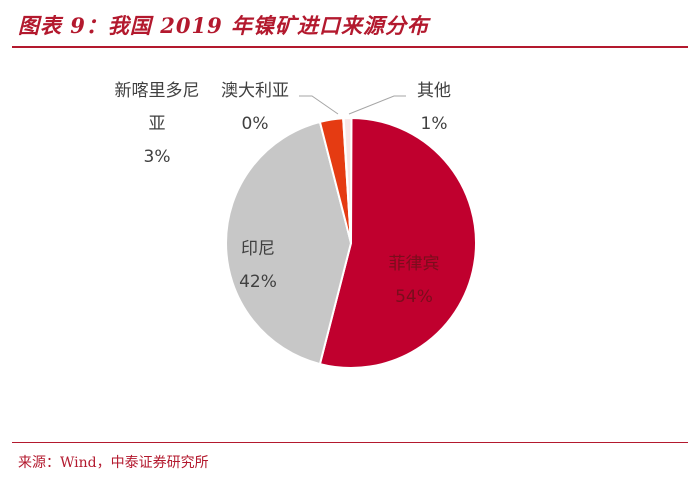 Image resolution: width=700 pixels, height=478 pixels. Describe the element at coordinates (414, 297) in the screenshot. I see `slice-value-0: 54%` at that location.